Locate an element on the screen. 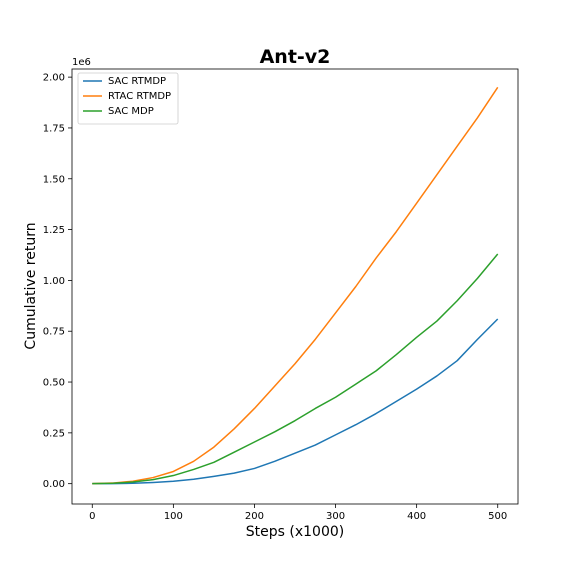  x-tick-label: 0 is located at coordinates (92, 516).